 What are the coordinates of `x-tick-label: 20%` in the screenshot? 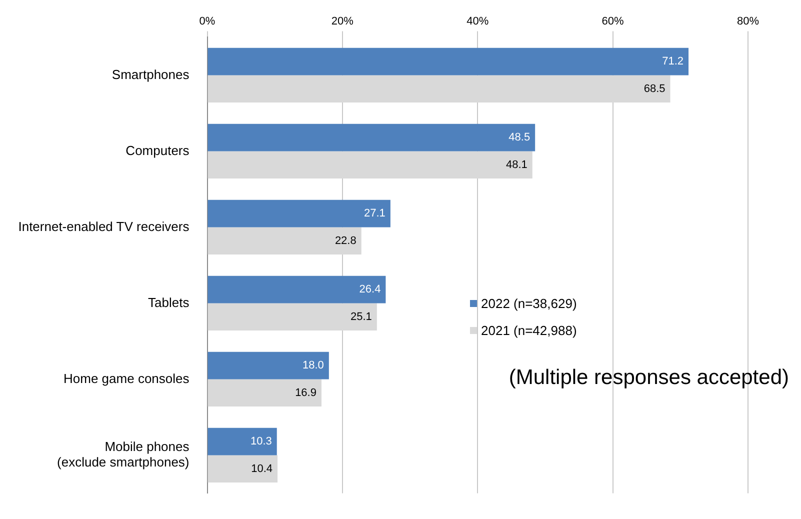 It's located at (342, 22).